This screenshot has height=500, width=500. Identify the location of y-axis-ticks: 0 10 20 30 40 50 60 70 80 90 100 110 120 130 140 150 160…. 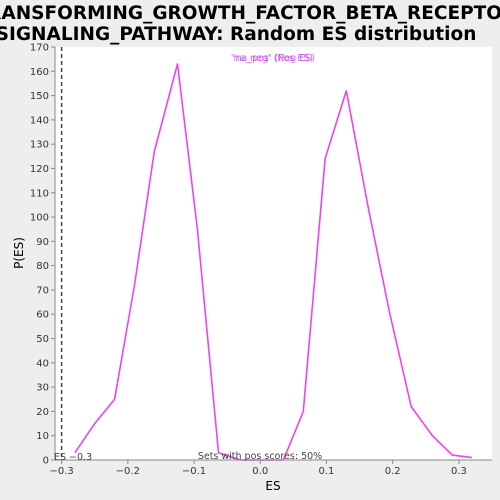
(42, 255).